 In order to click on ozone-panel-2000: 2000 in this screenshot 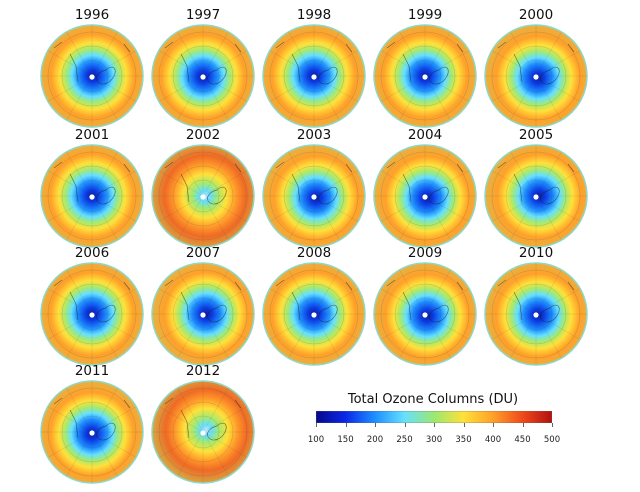, I will do `click(536, 67)`.